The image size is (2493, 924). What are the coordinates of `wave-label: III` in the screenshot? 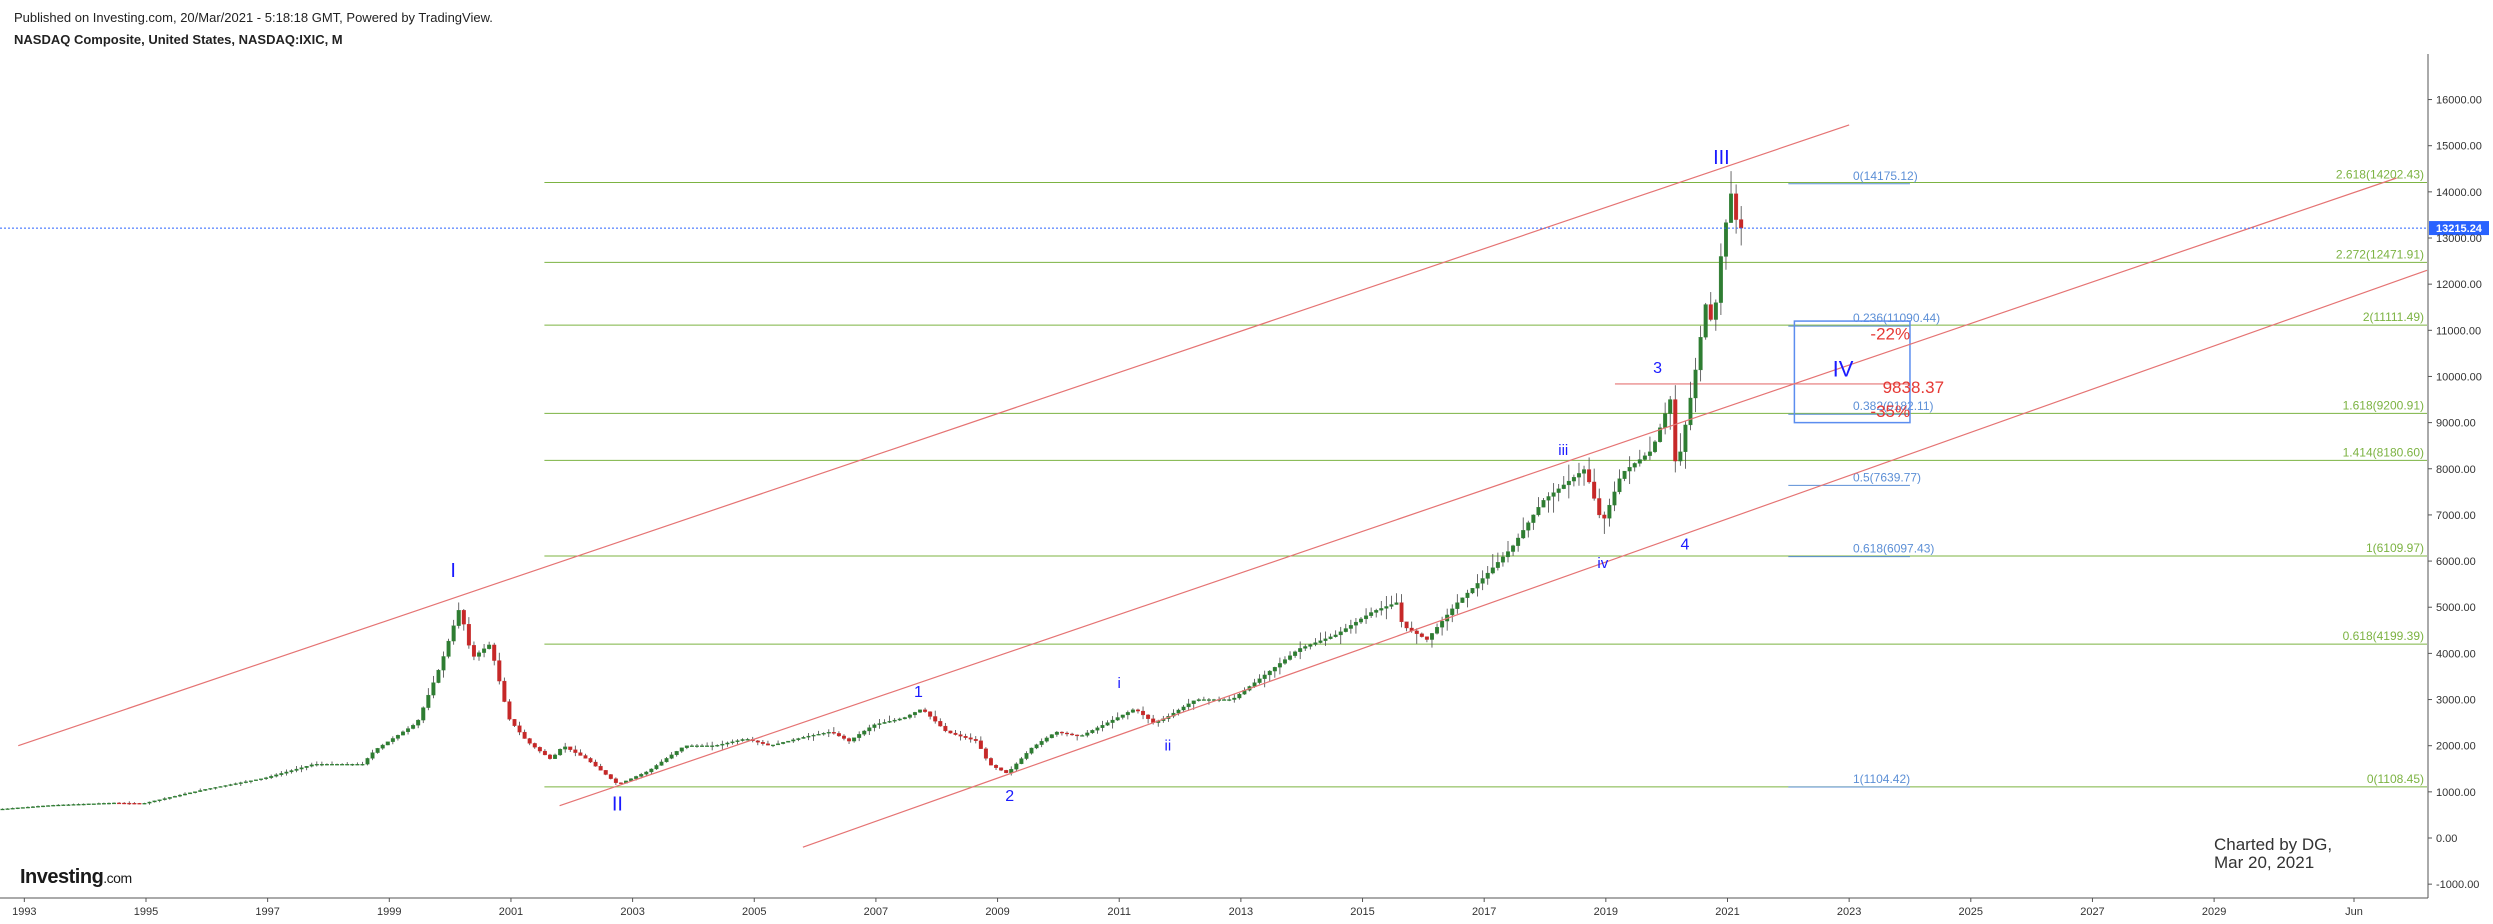 It's located at (1721, 158).